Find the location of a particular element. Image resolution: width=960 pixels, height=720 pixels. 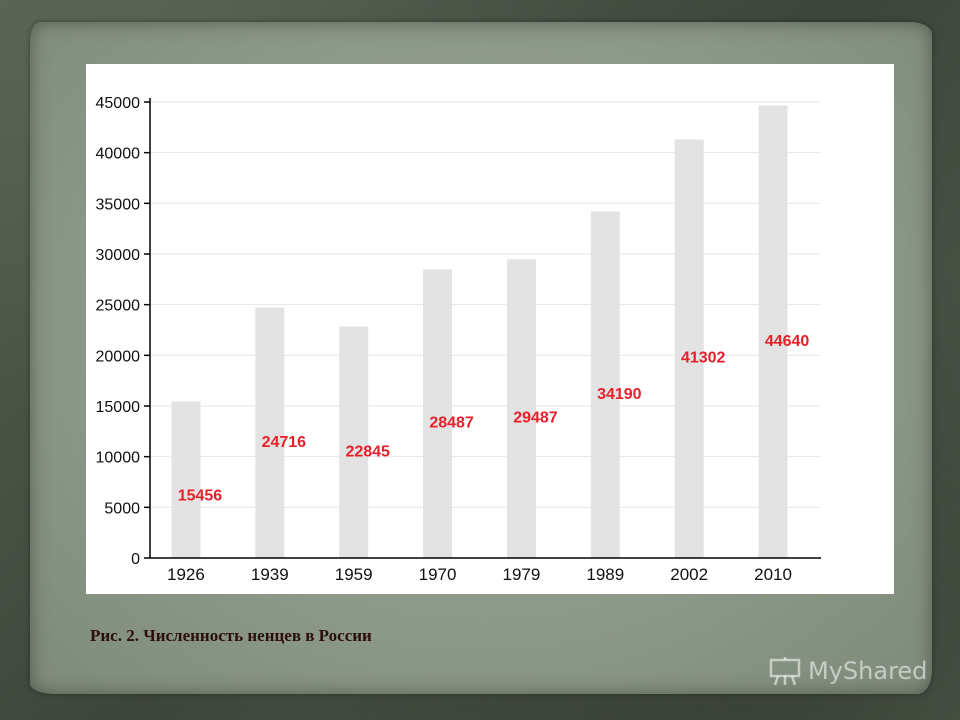

data-label-1970: 28487 is located at coordinates (451, 423).